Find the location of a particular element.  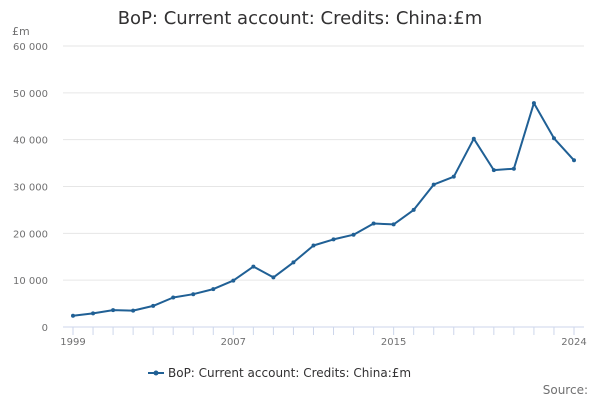

y-tick-label: 0 is located at coordinates (45, 328).